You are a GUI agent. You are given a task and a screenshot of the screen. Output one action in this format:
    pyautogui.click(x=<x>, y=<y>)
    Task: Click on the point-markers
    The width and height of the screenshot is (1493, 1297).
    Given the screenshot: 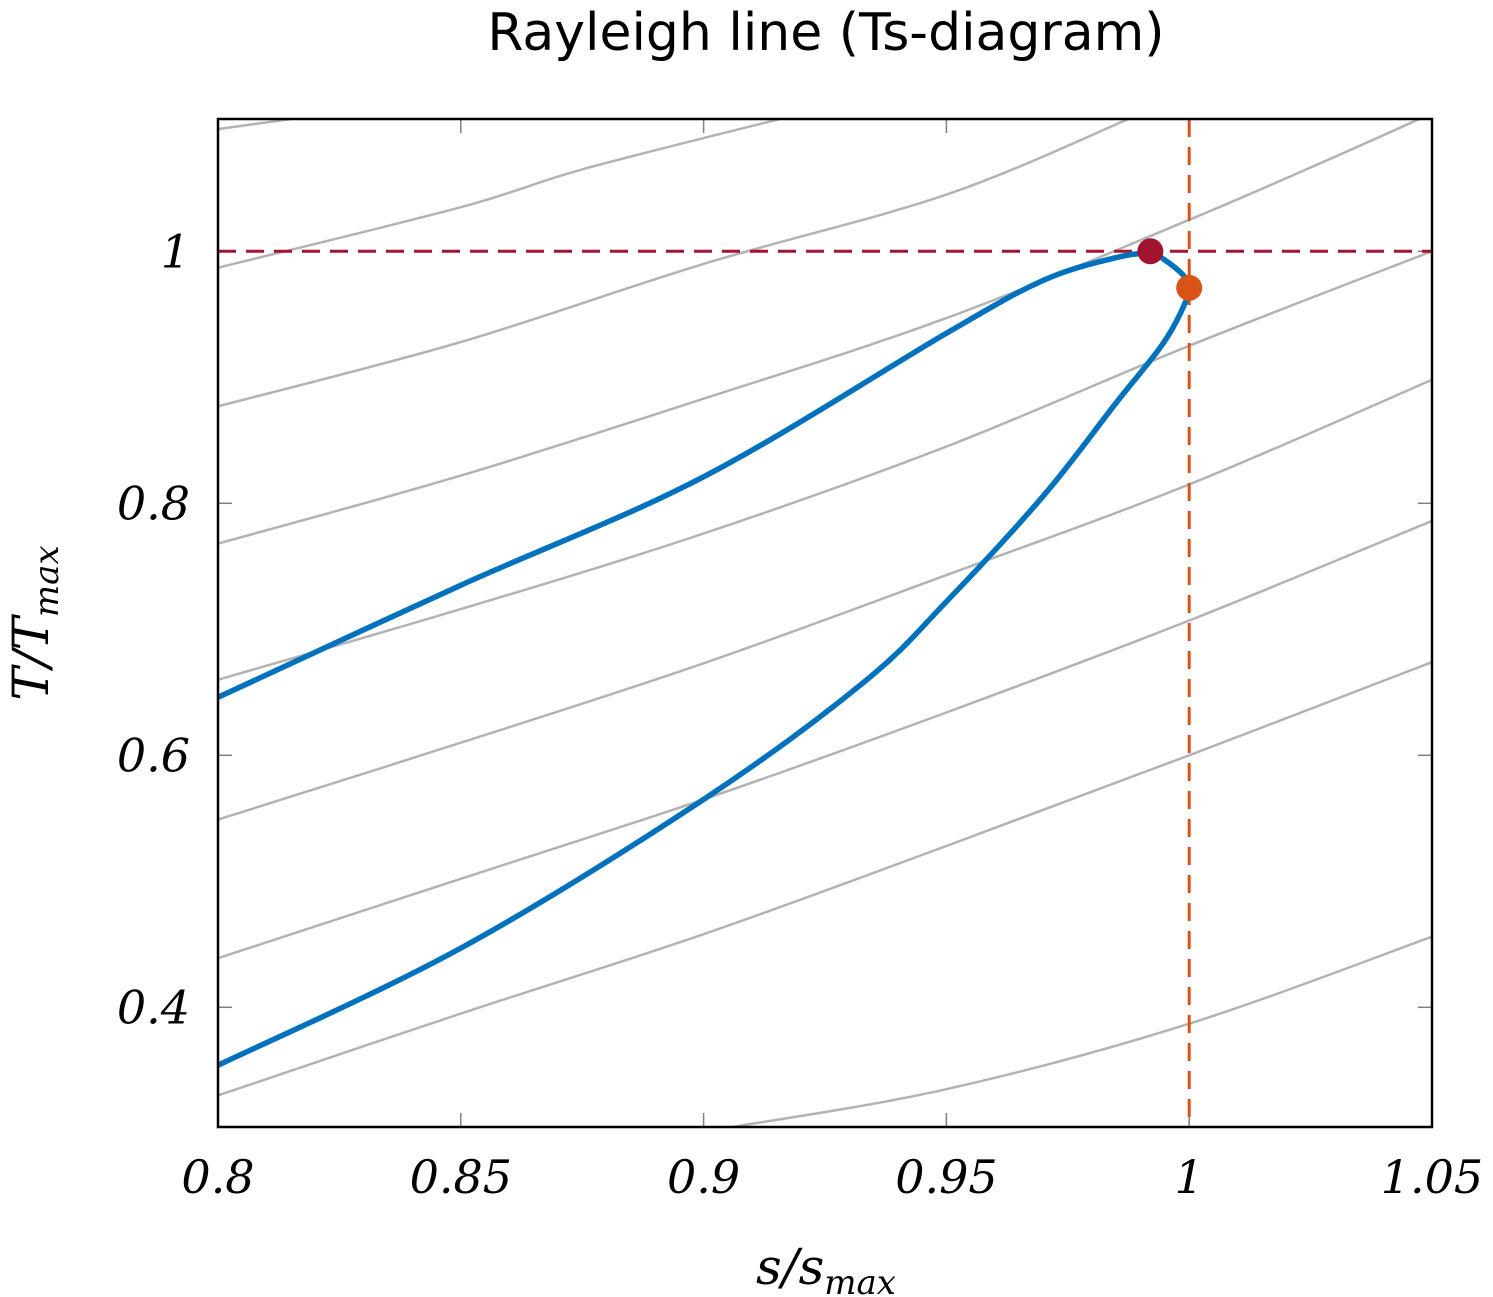 What is the action you would take?
    pyautogui.click(x=1170, y=269)
    